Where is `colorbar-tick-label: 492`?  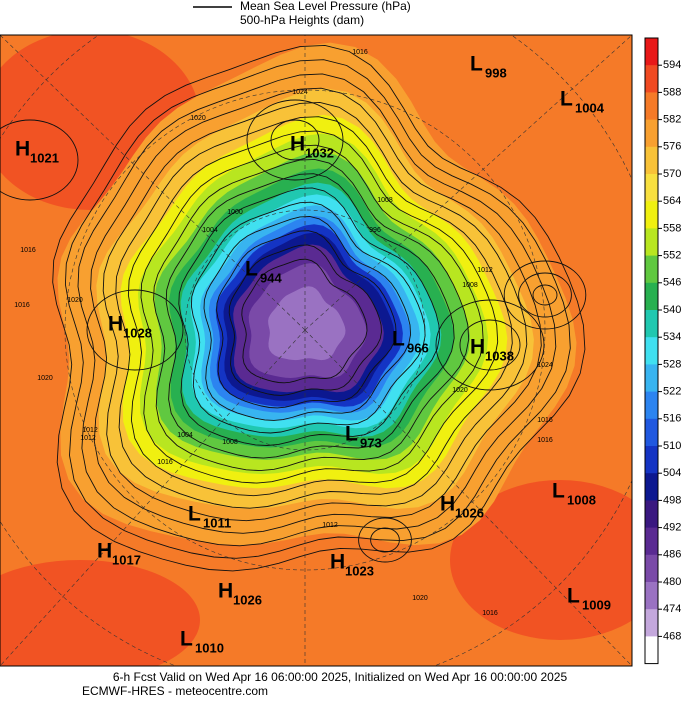
colorbar-tick-label: 492 is located at coordinates (672, 528).